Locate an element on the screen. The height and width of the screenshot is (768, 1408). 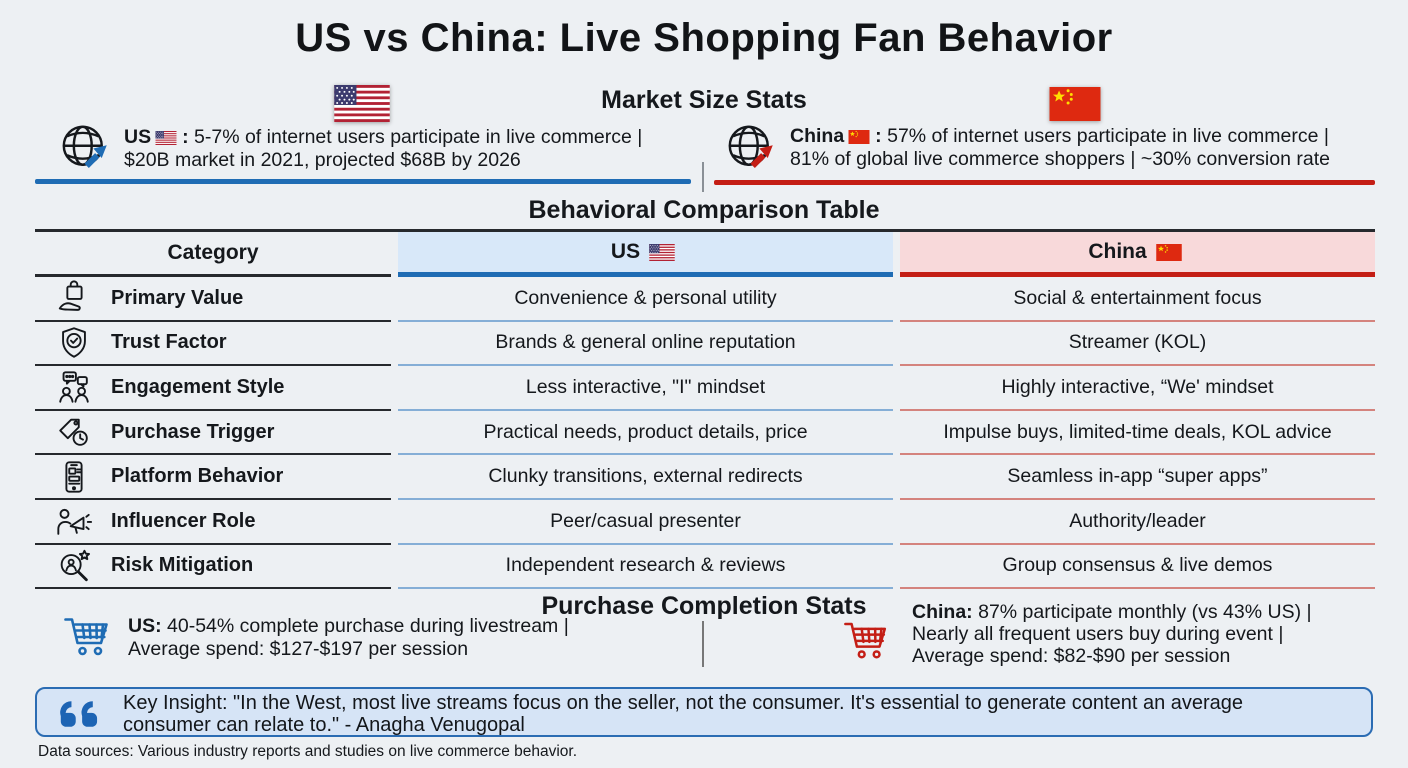
us-label: US is located at coordinates (138, 137).